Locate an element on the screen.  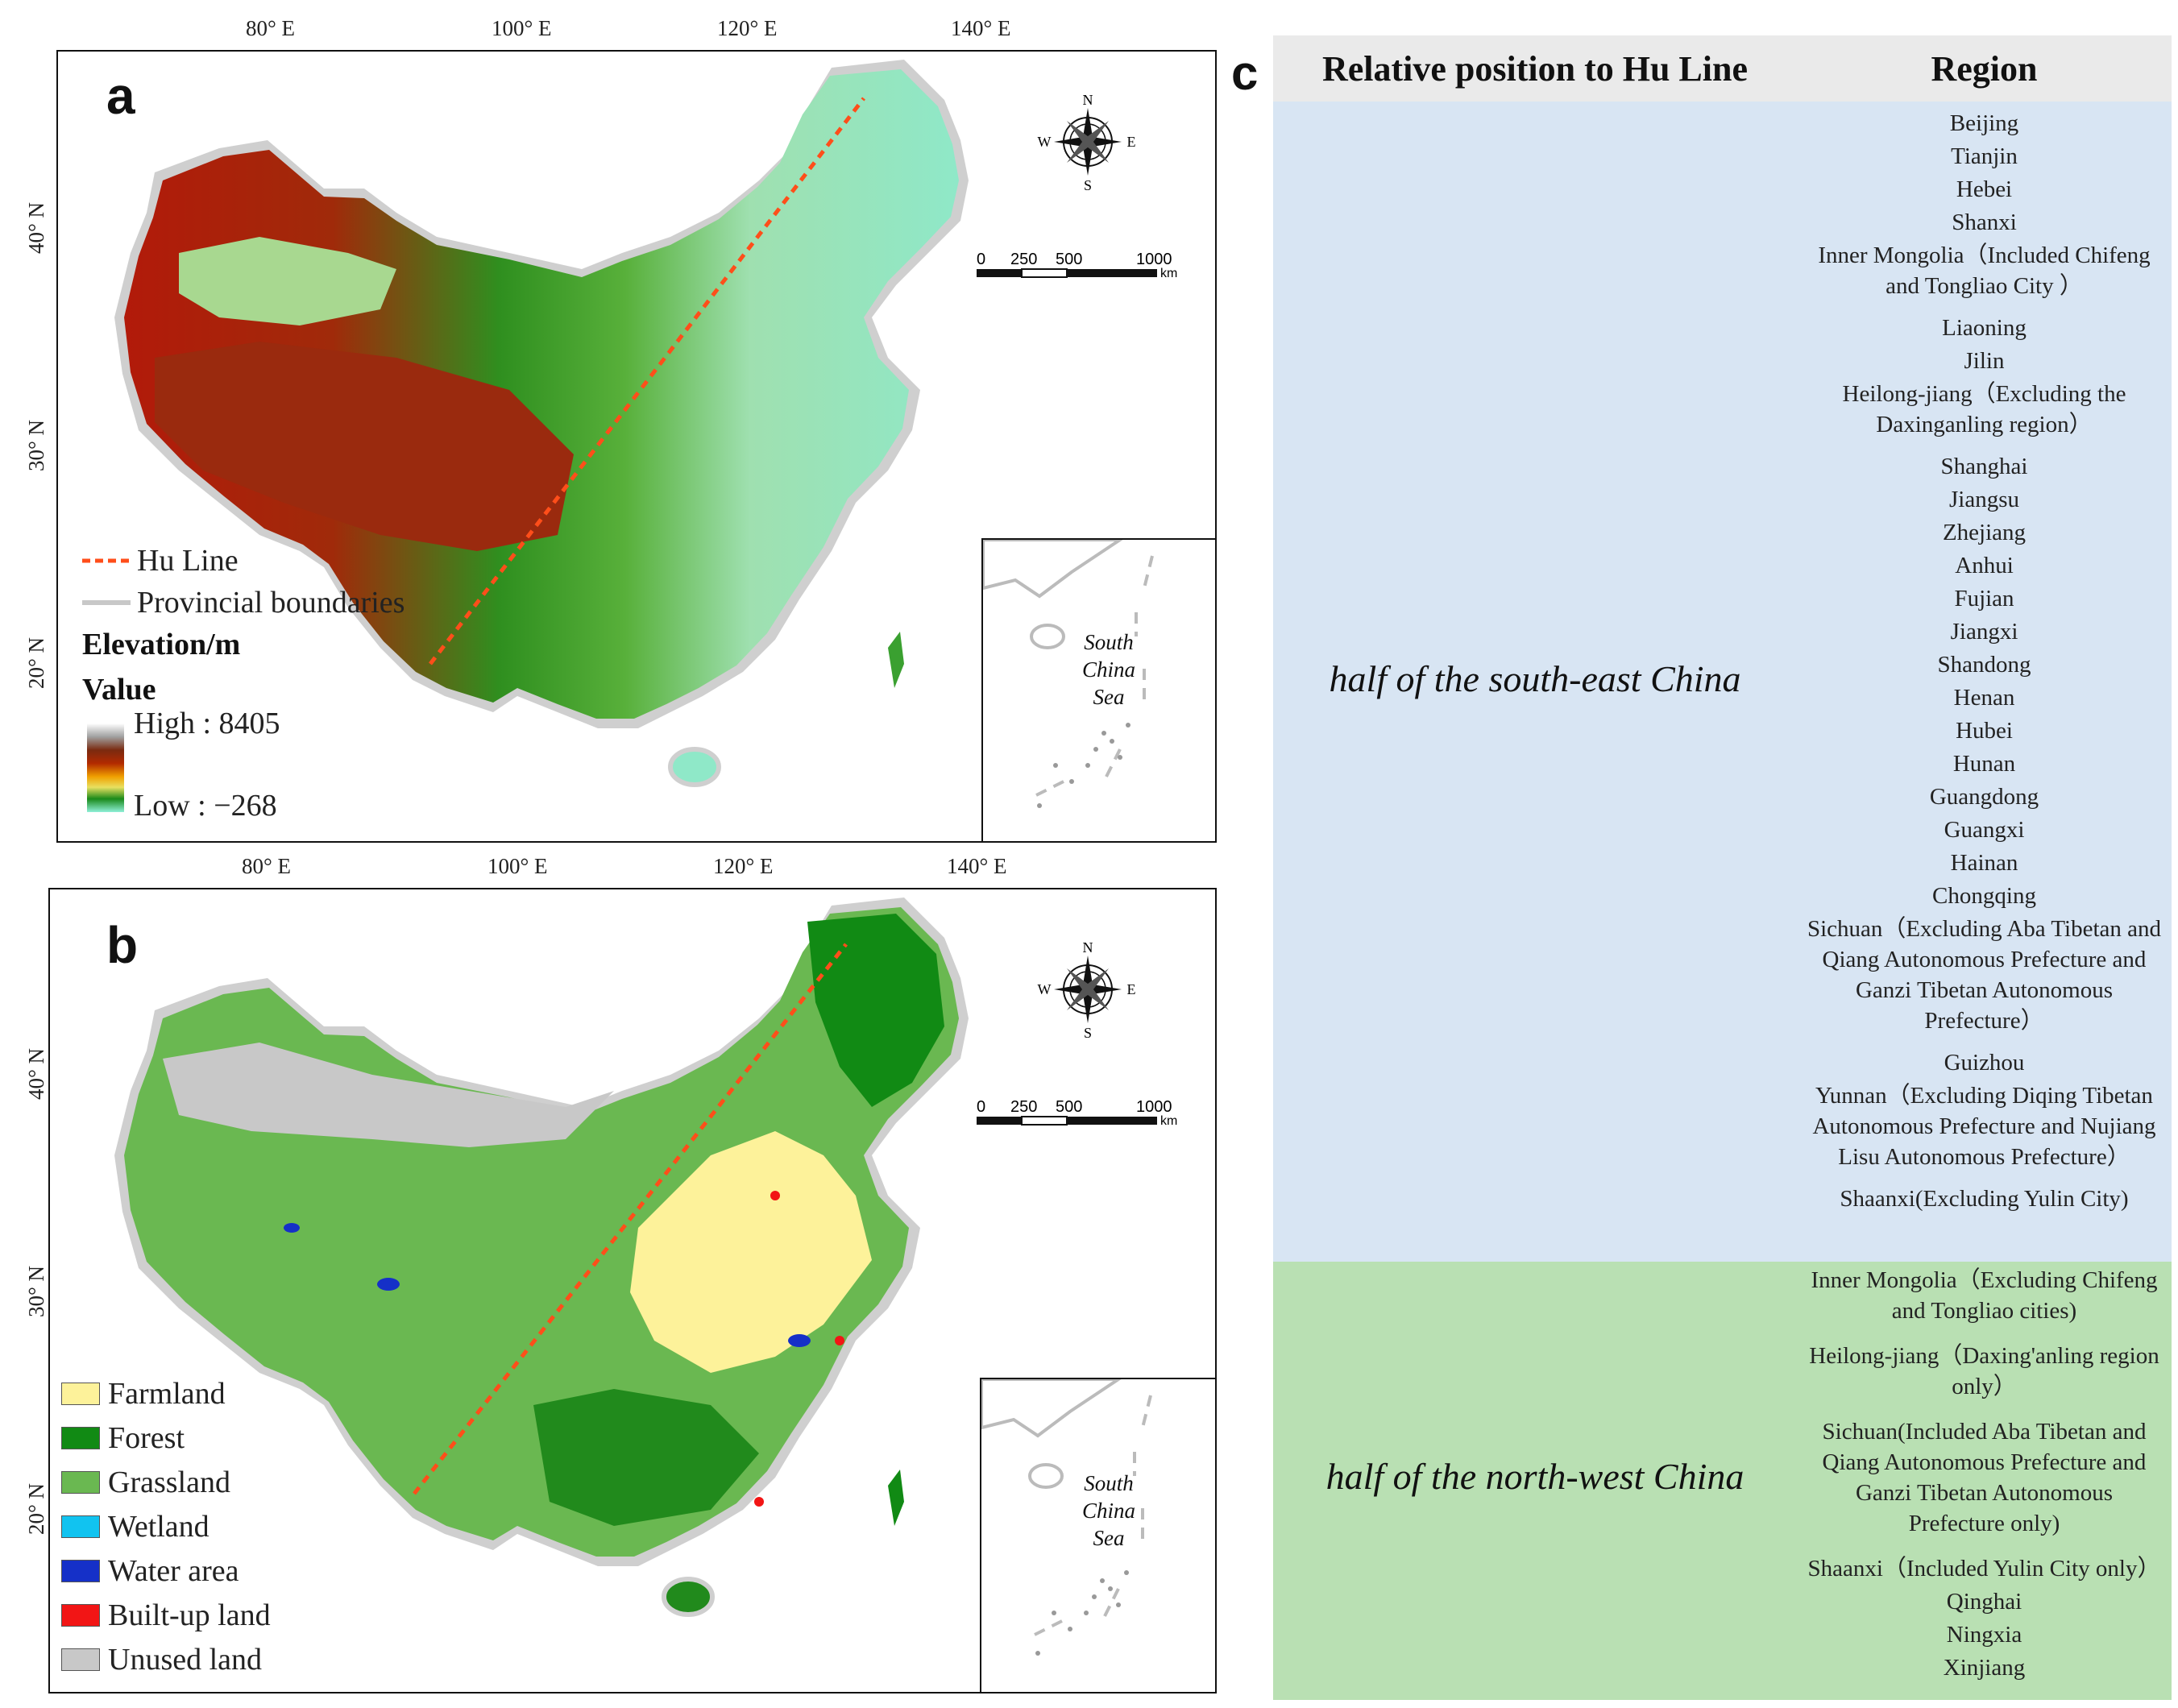
region-text: Shanxi is located at coordinates (1985, 222).